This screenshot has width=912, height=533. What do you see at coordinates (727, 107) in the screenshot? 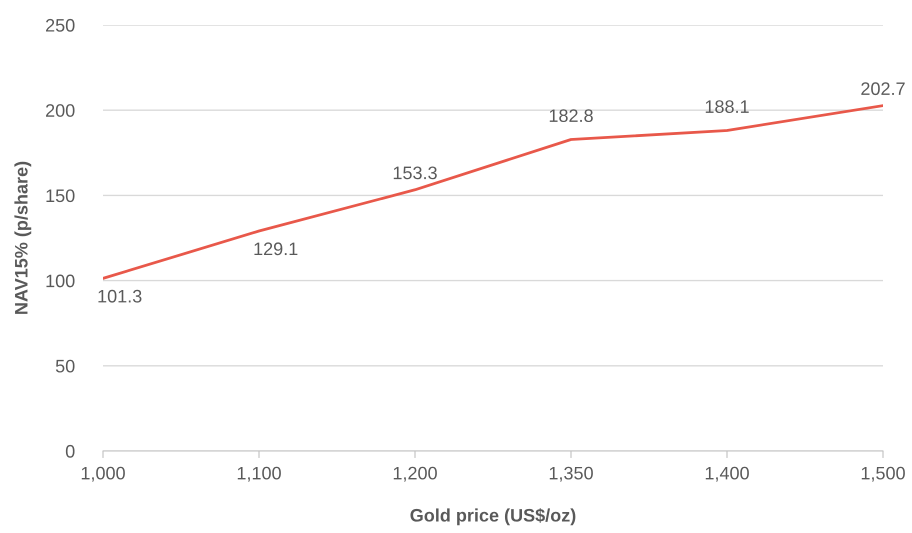
I see `data-label: 188.1` at bounding box center [727, 107].